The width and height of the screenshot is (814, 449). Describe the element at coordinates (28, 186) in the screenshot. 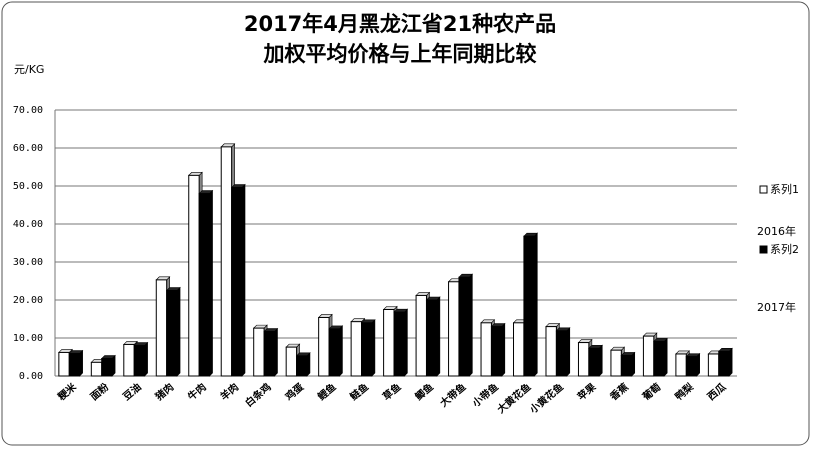

I see `y-tick-label: 50.00` at that location.